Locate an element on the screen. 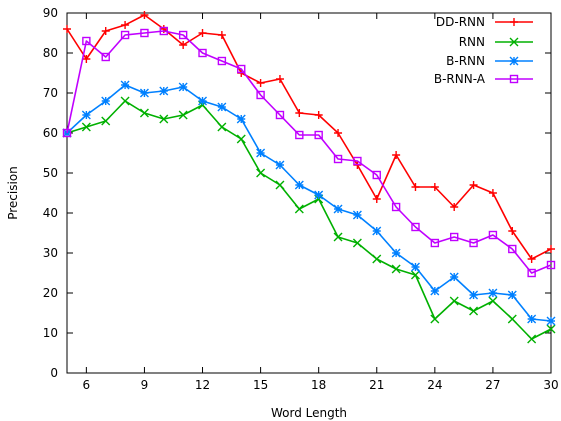 This screenshot has height=421, width=561. x-tick-label: 24 is located at coordinates (434, 385).